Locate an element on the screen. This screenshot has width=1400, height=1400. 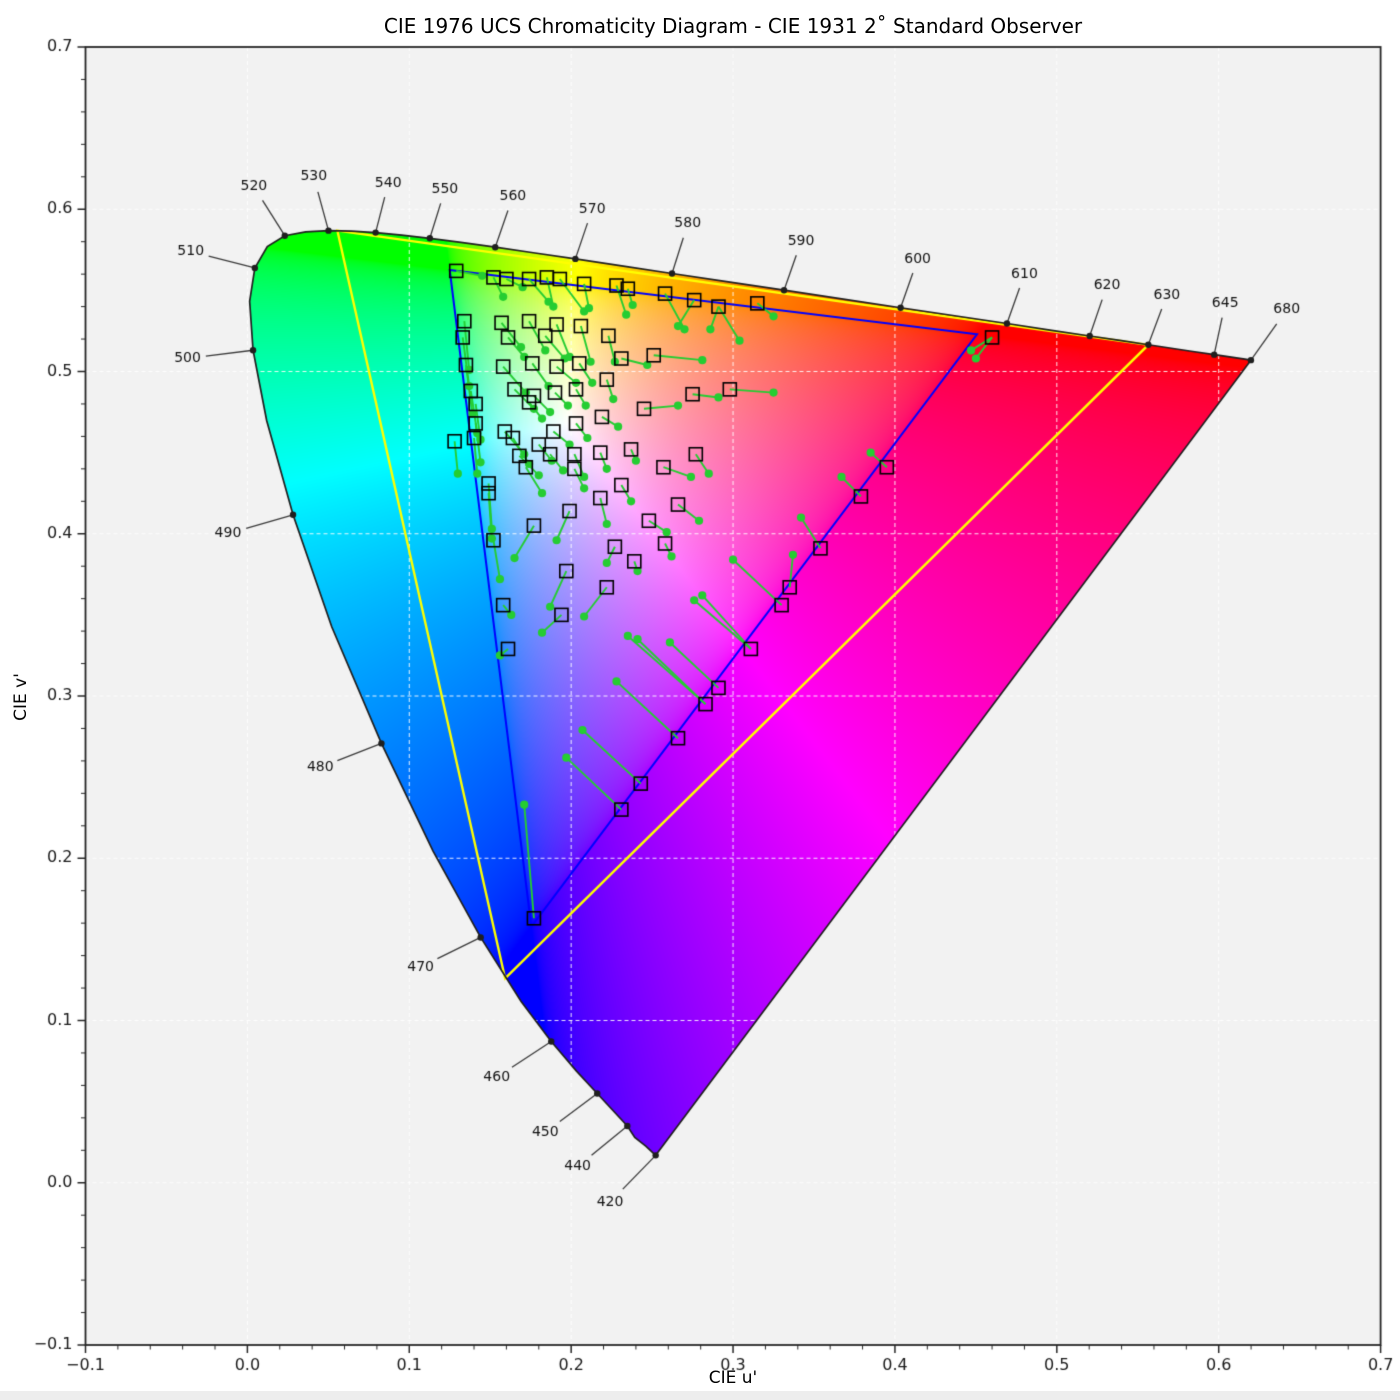
x-axis-label: CIE u' is located at coordinates (733, 1378).